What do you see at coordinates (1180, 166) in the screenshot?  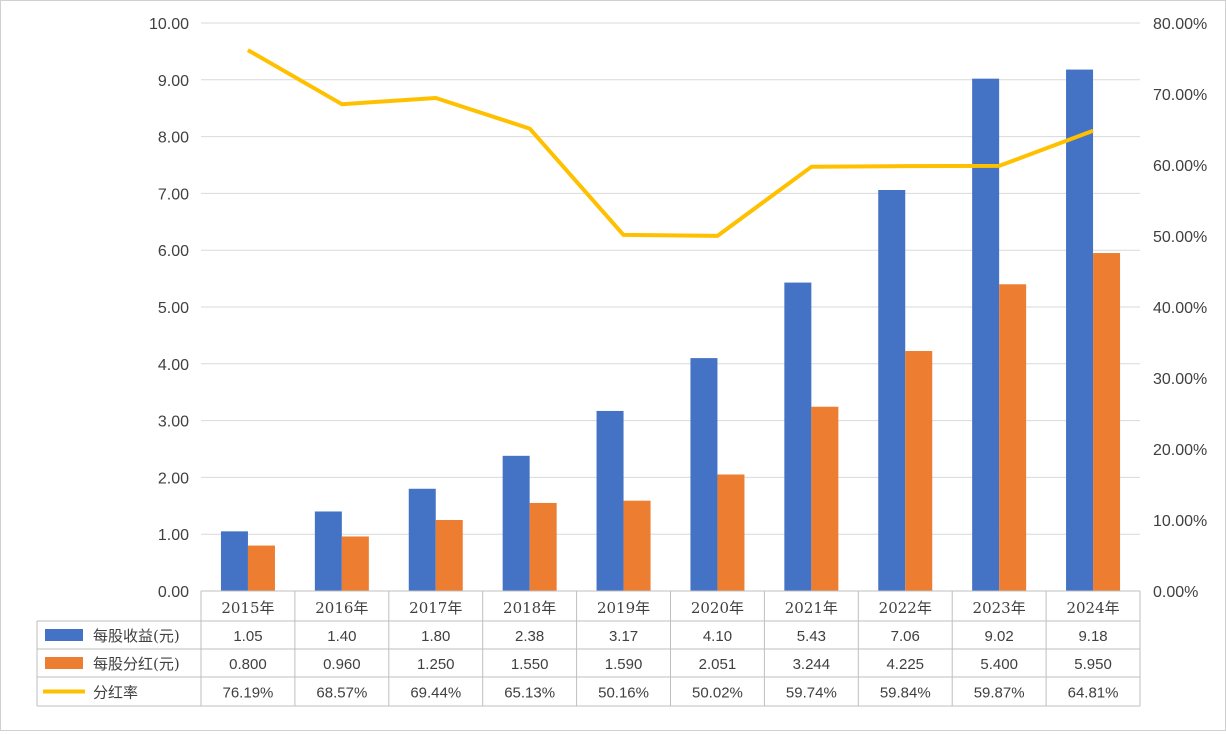 I see `right-tick-label: 60.00%` at bounding box center [1180, 166].